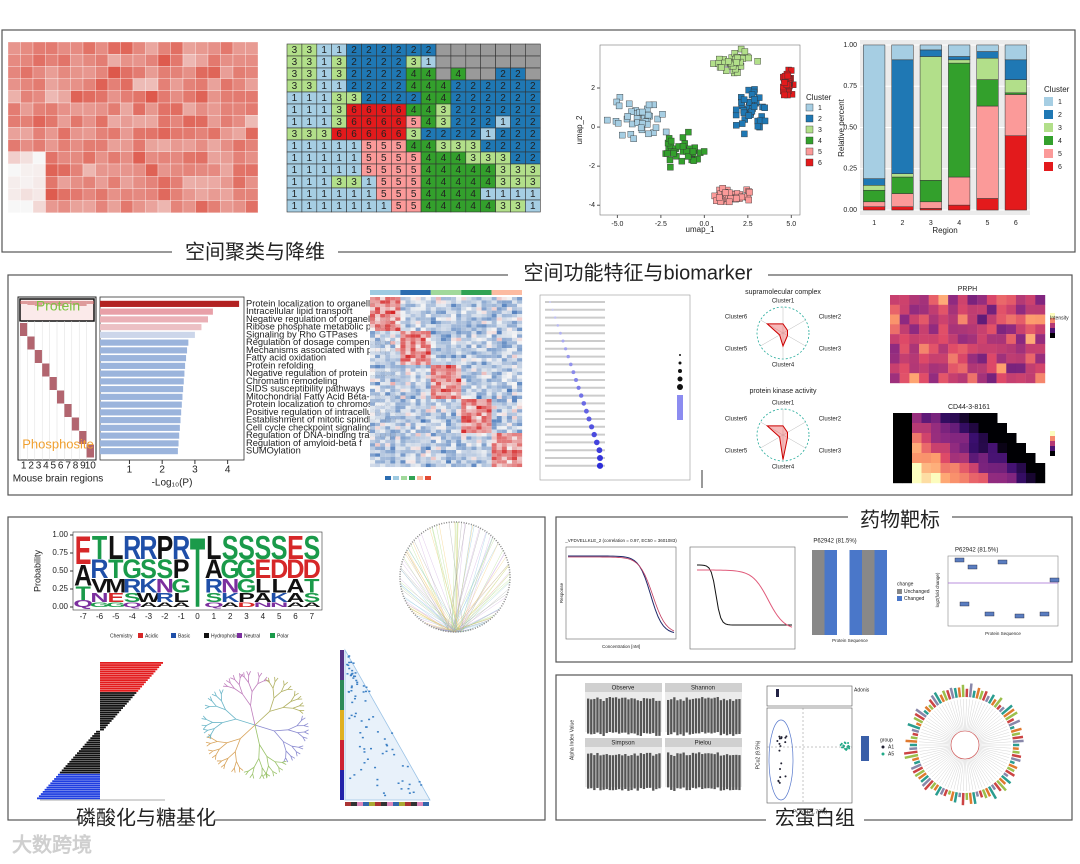 The height and width of the screenshot is (864, 1080). Describe the element at coordinates (1052, 315) in the screenshot. I see `color-legend` at that location.